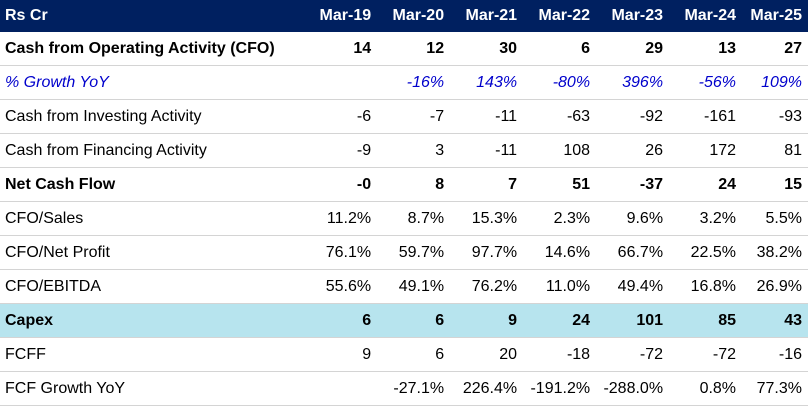 This screenshot has width=810, height=408. What do you see at coordinates (560, 354) in the screenshot?
I see `table-cell: -18` at bounding box center [560, 354].